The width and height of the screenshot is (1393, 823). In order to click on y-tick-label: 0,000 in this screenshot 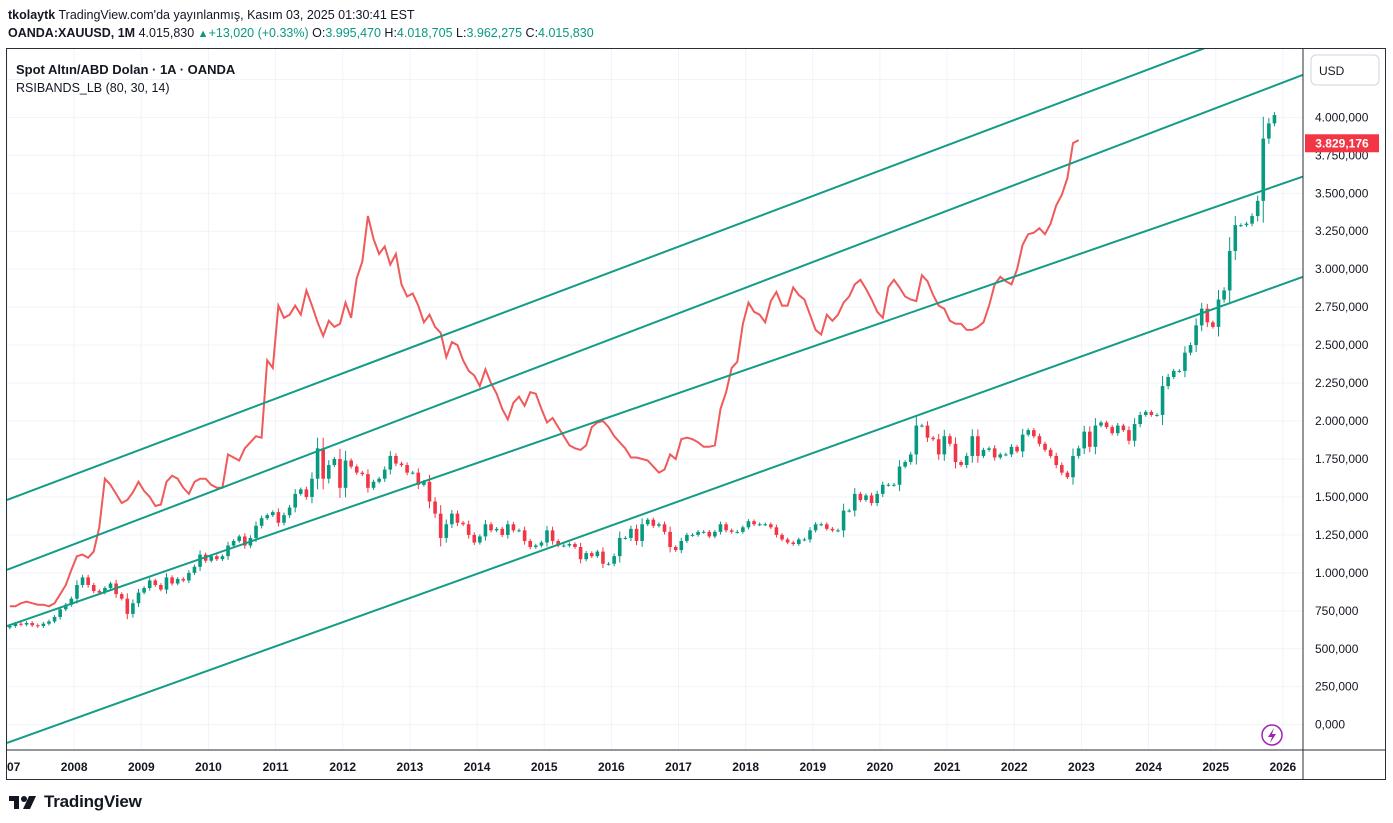, I will do `click(1330, 725)`.